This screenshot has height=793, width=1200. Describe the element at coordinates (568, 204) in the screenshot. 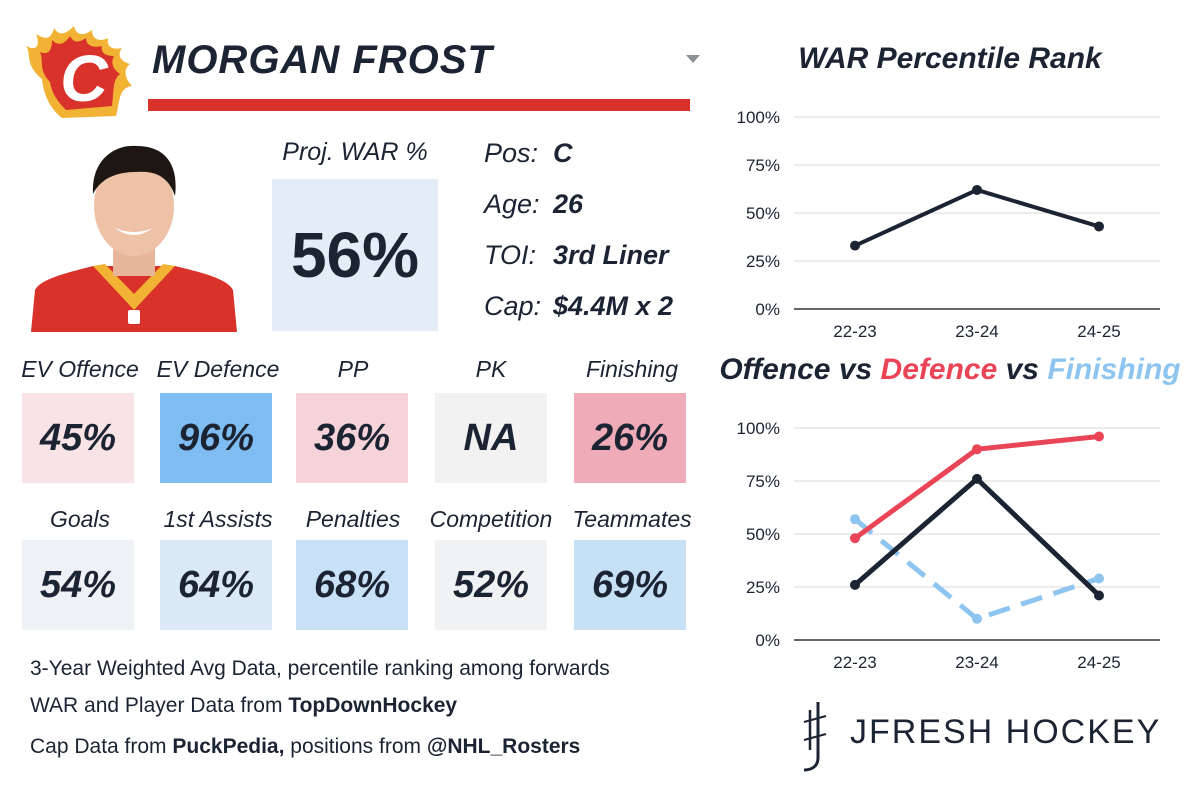

I see `info-value-age: 26` at that location.